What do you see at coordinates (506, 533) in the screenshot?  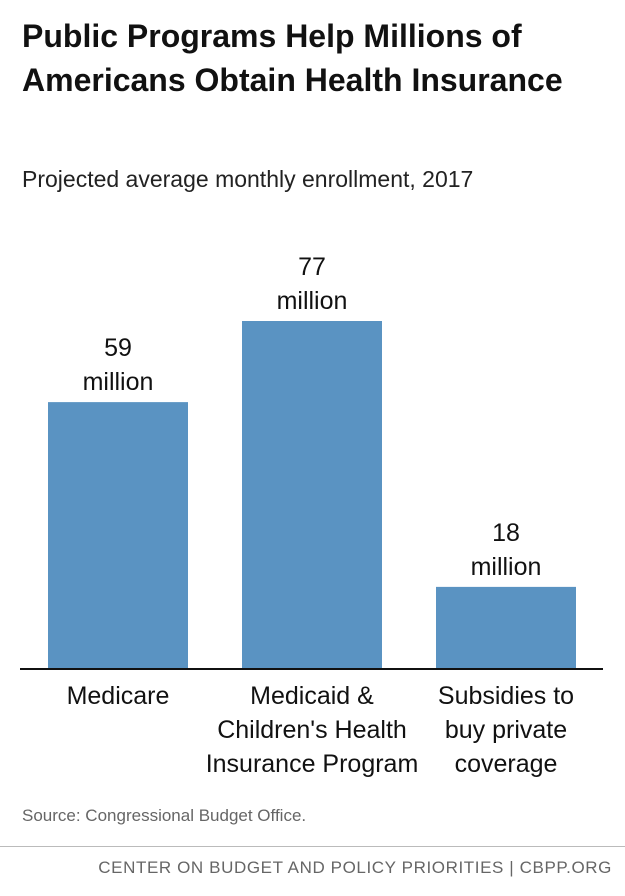 I see `data-label-3-line-1: 18` at bounding box center [506, 533].